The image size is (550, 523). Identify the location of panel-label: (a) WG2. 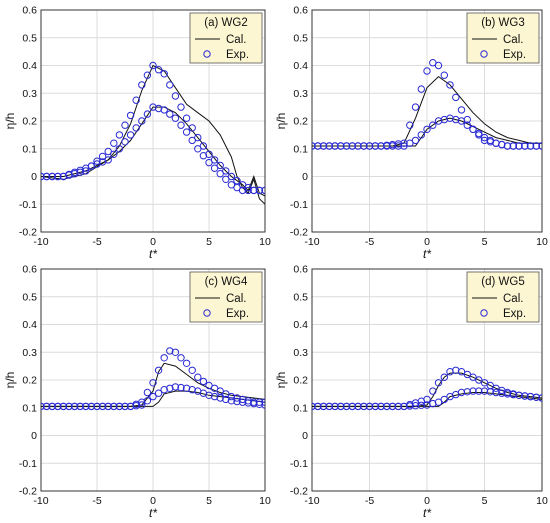
(225, 23).